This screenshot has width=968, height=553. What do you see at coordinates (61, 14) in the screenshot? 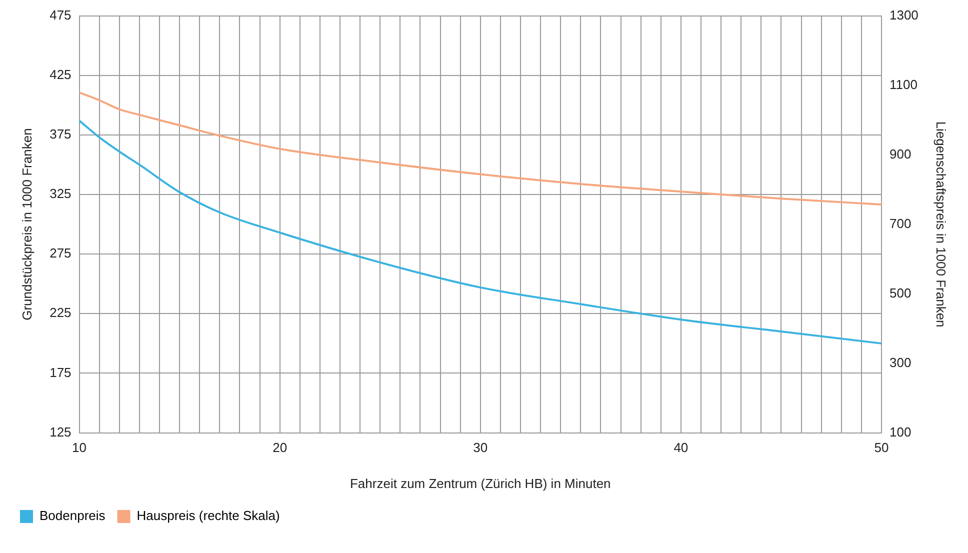
I see `y-tick-label: 475` at bounding box center [61, 14].